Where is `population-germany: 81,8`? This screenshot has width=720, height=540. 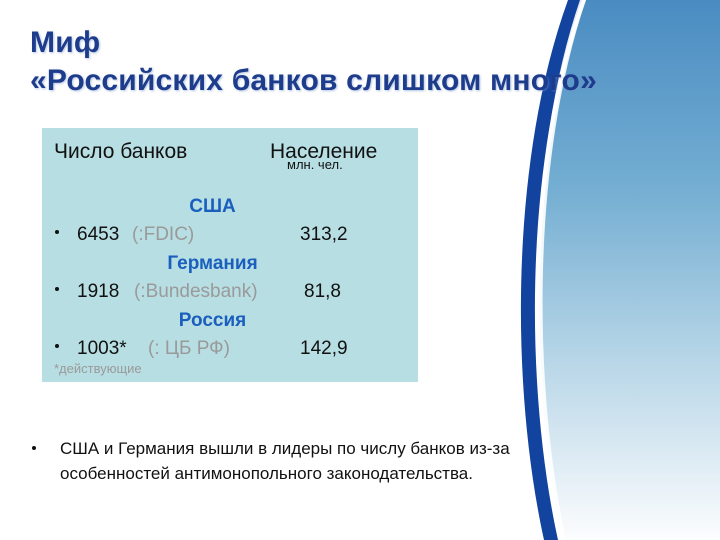 population-germany: 81,8 is located at coordinates (322, 291).